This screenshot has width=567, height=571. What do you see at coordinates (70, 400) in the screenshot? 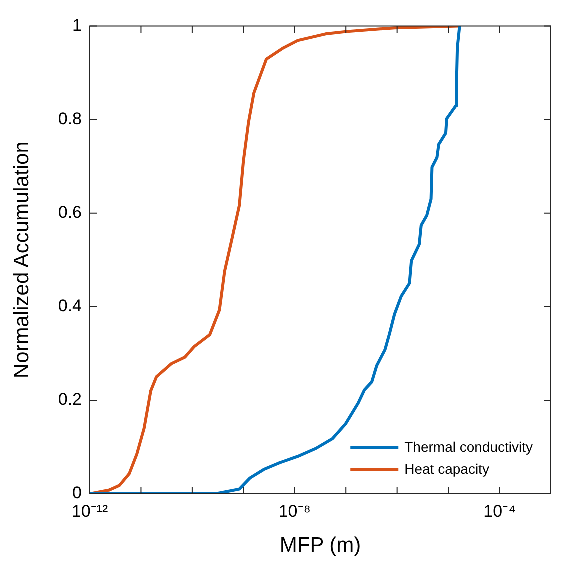
I see `y-tick-label: 0.2` at bounding box center [70, 400].